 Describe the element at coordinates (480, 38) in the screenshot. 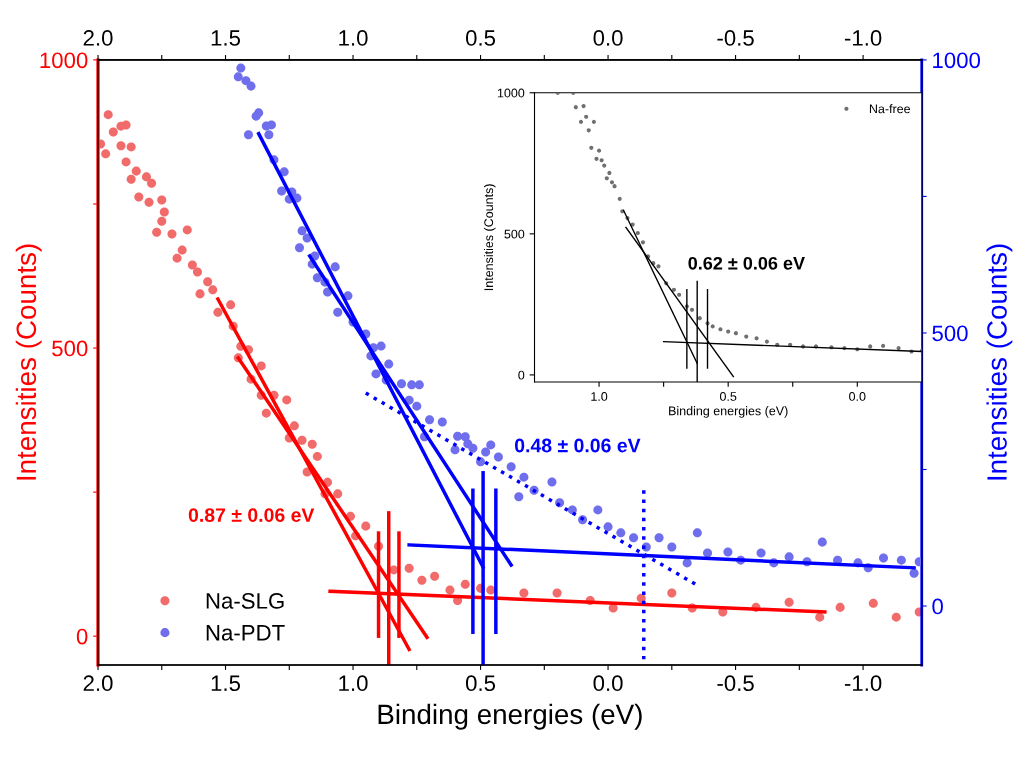

I see `x2-tick-label: 0.5` at that location.